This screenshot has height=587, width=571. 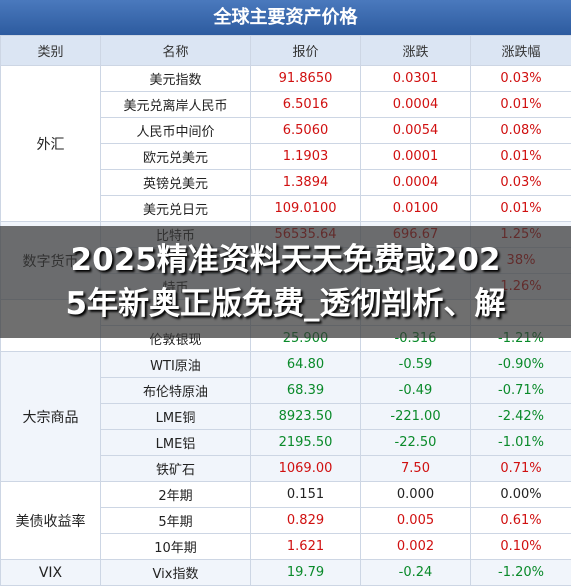 I want to click on price-cell: 1.3894, so click(x=305, y=182).